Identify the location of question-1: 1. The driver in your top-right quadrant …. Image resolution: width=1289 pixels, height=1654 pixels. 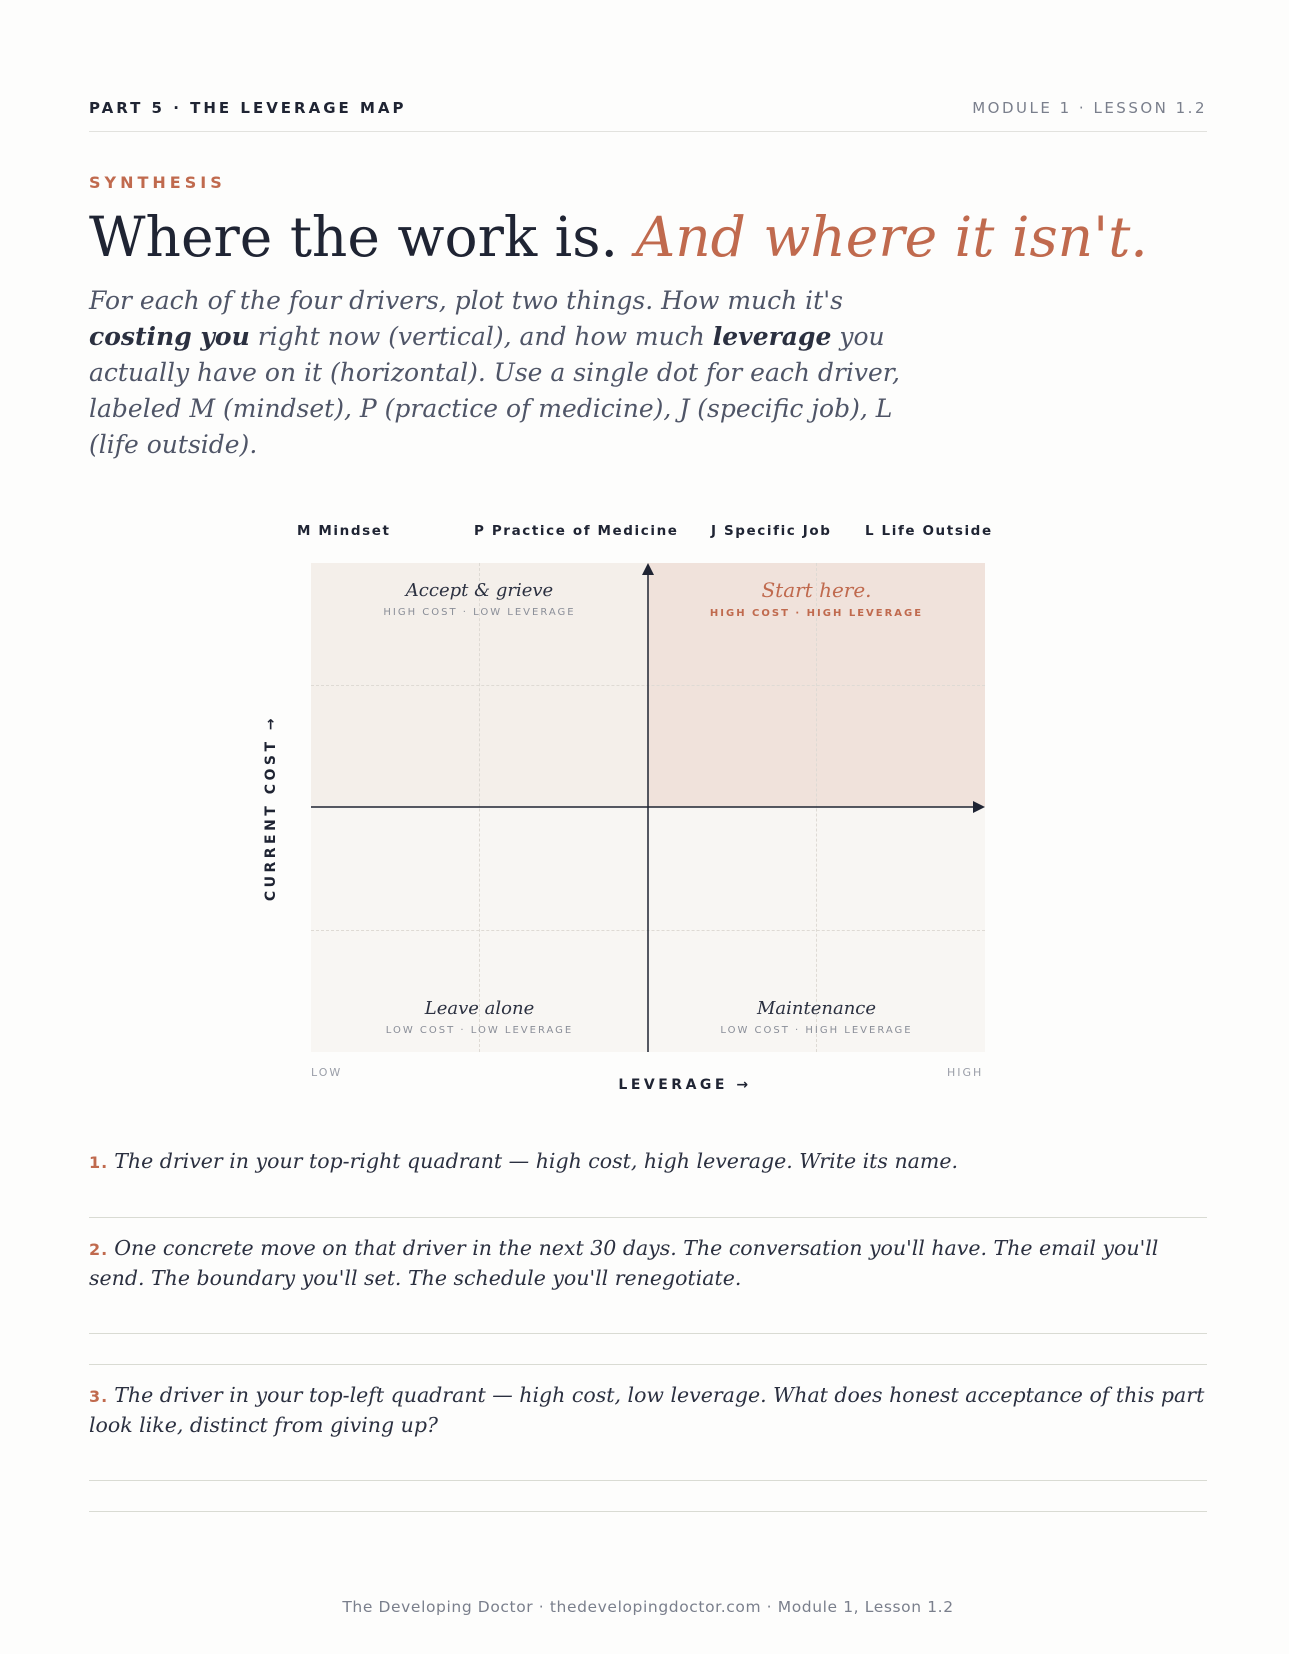
(648, 1162).